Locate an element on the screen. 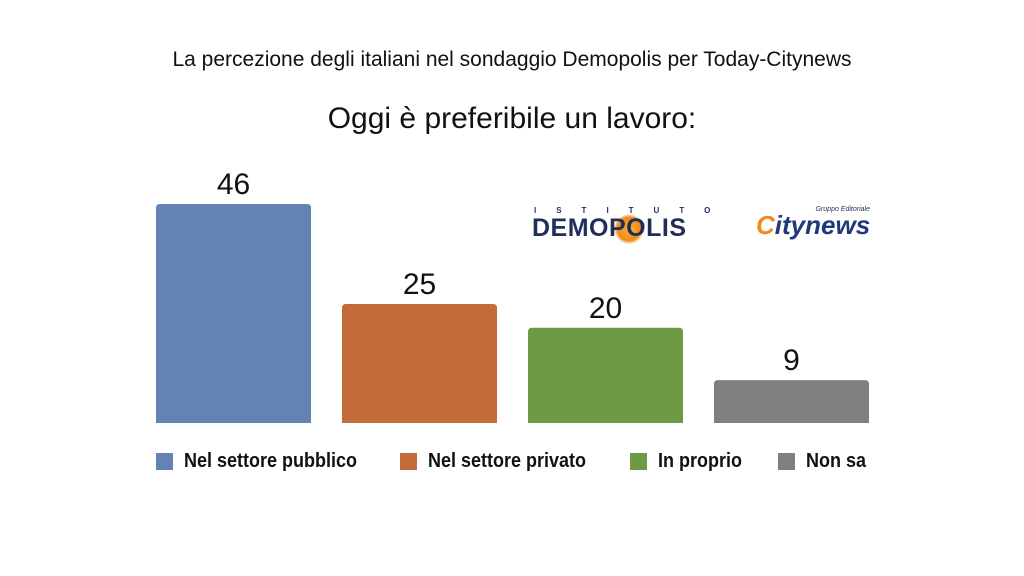 The width and height of the screenshot is (1024, 576). citynews-logo-sub: Gruppo Editoriale is located at coordinates (842, 209).